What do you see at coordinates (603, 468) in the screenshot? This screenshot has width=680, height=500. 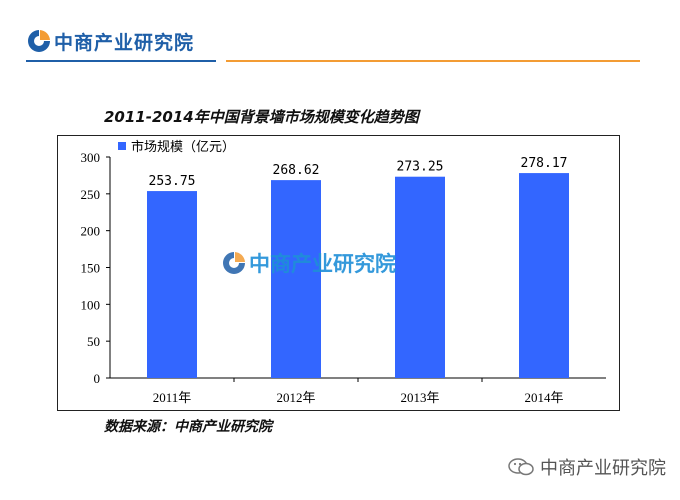 I see `footer-brand-text: 中商产业研究院` at bounding box center [603, 468].